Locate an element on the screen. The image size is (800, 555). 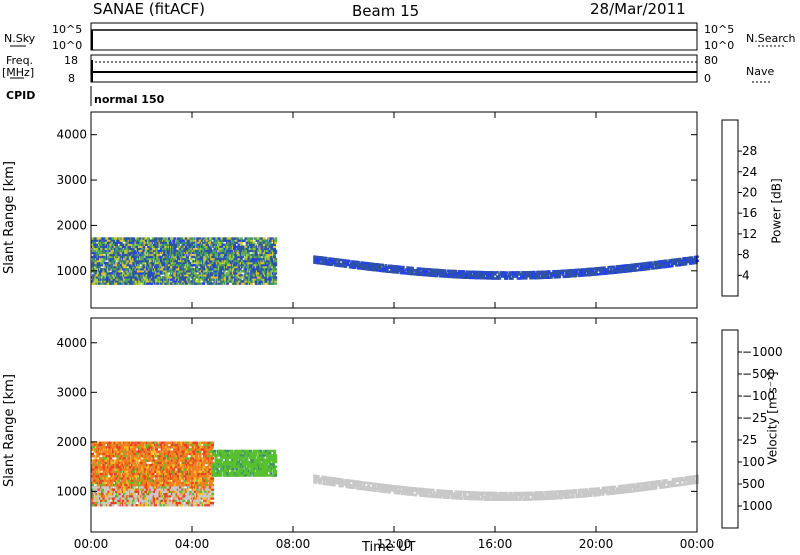
colorbar-tick-label: 500 is located at coordinates (753, 484).